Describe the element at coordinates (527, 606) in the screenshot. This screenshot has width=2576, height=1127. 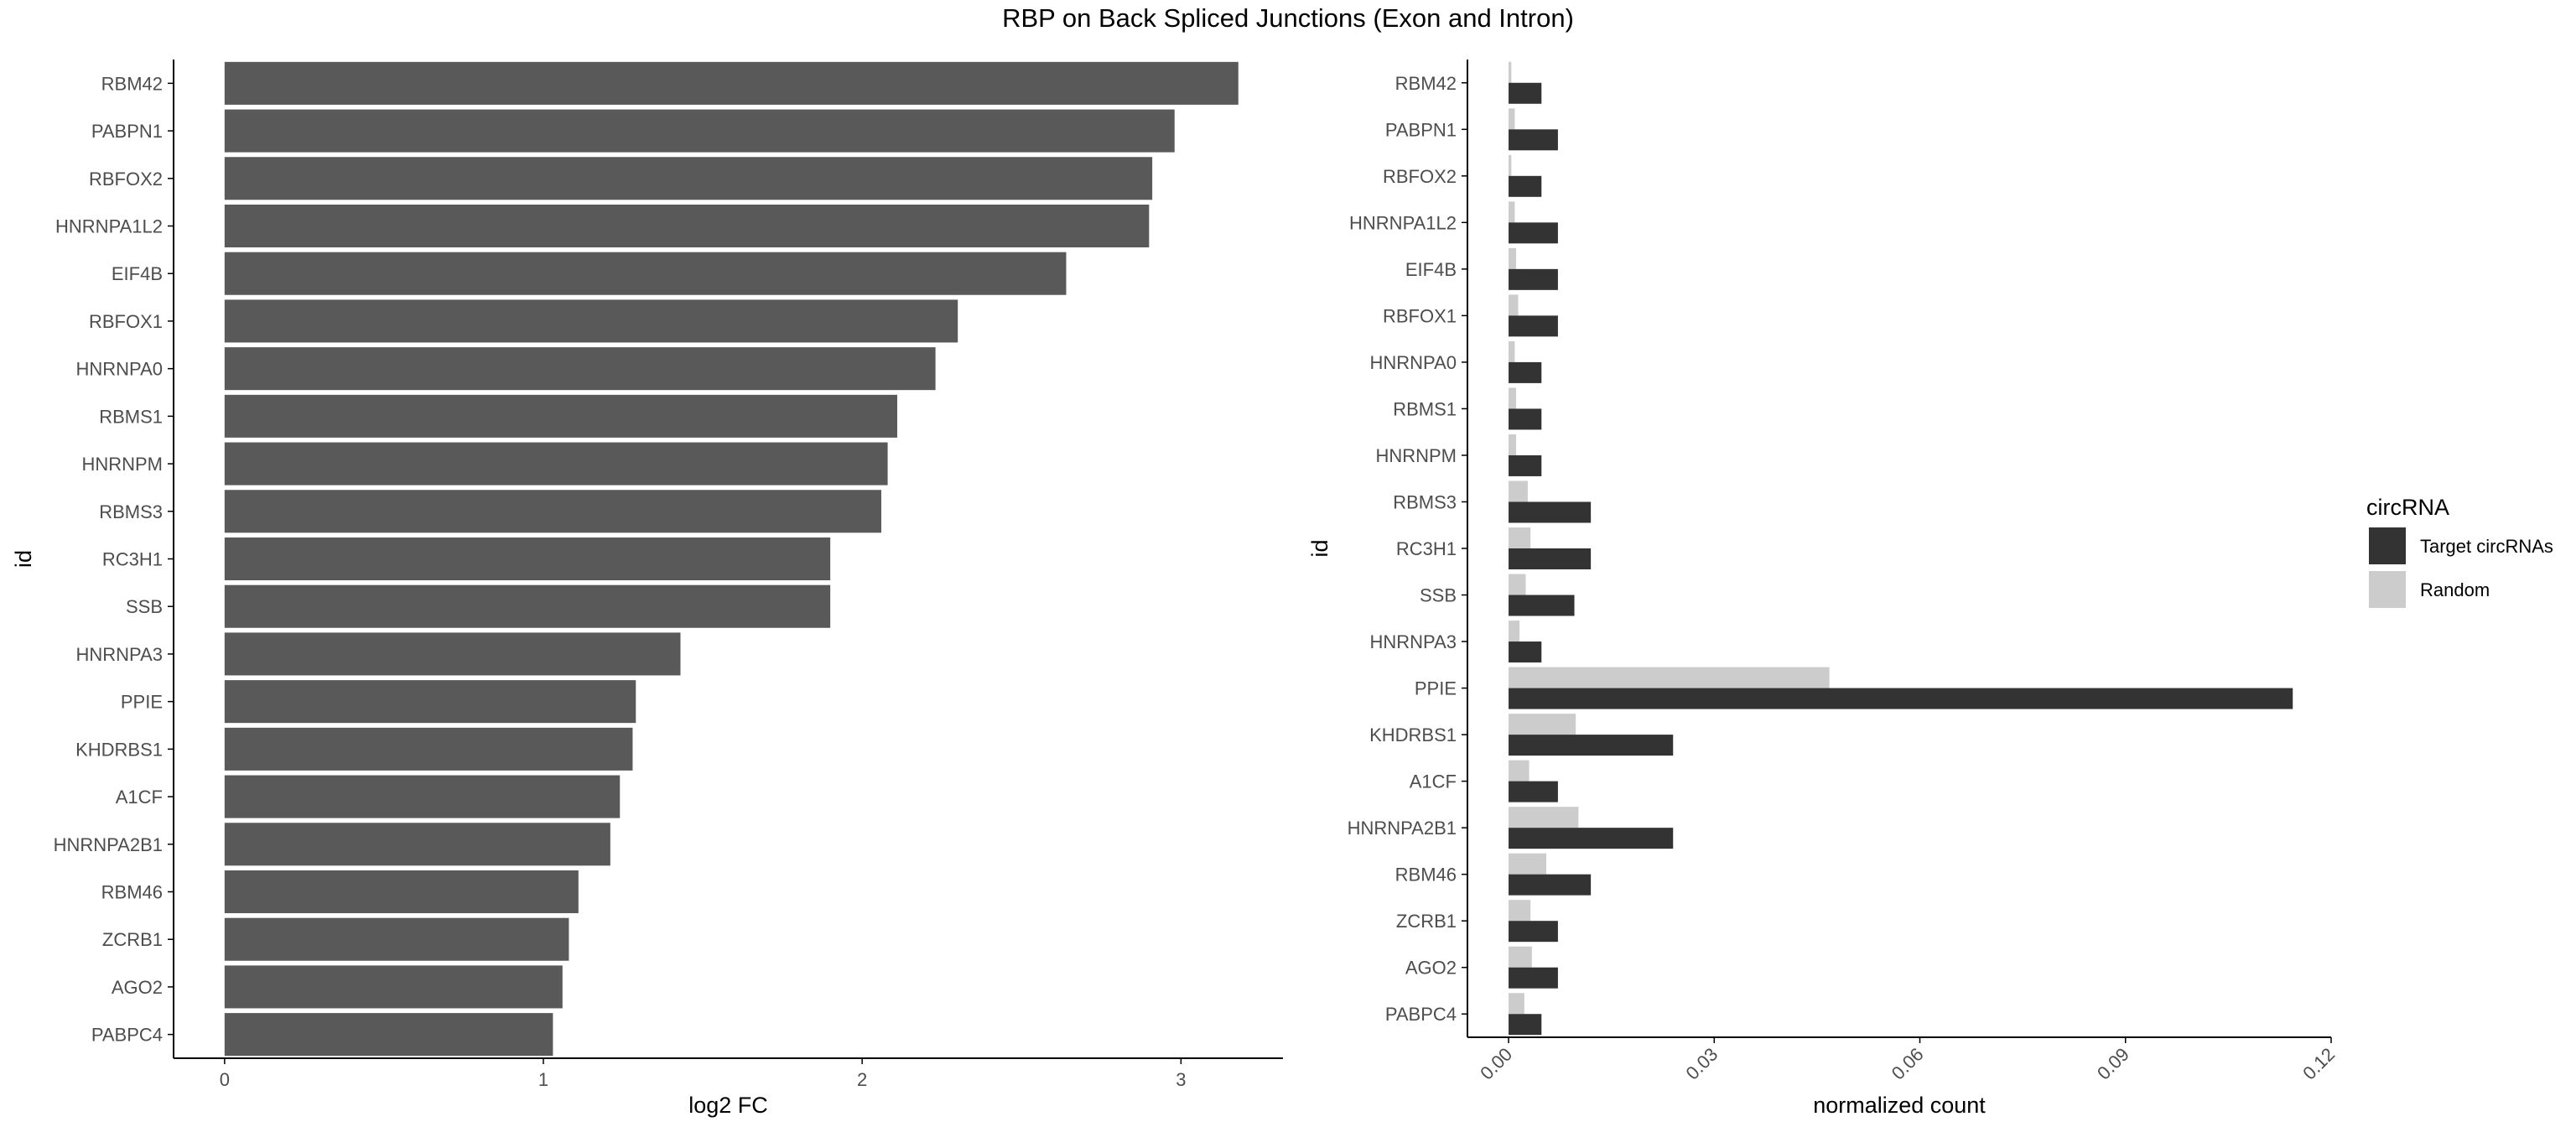
I see `fc-bar-ssb` at that location.